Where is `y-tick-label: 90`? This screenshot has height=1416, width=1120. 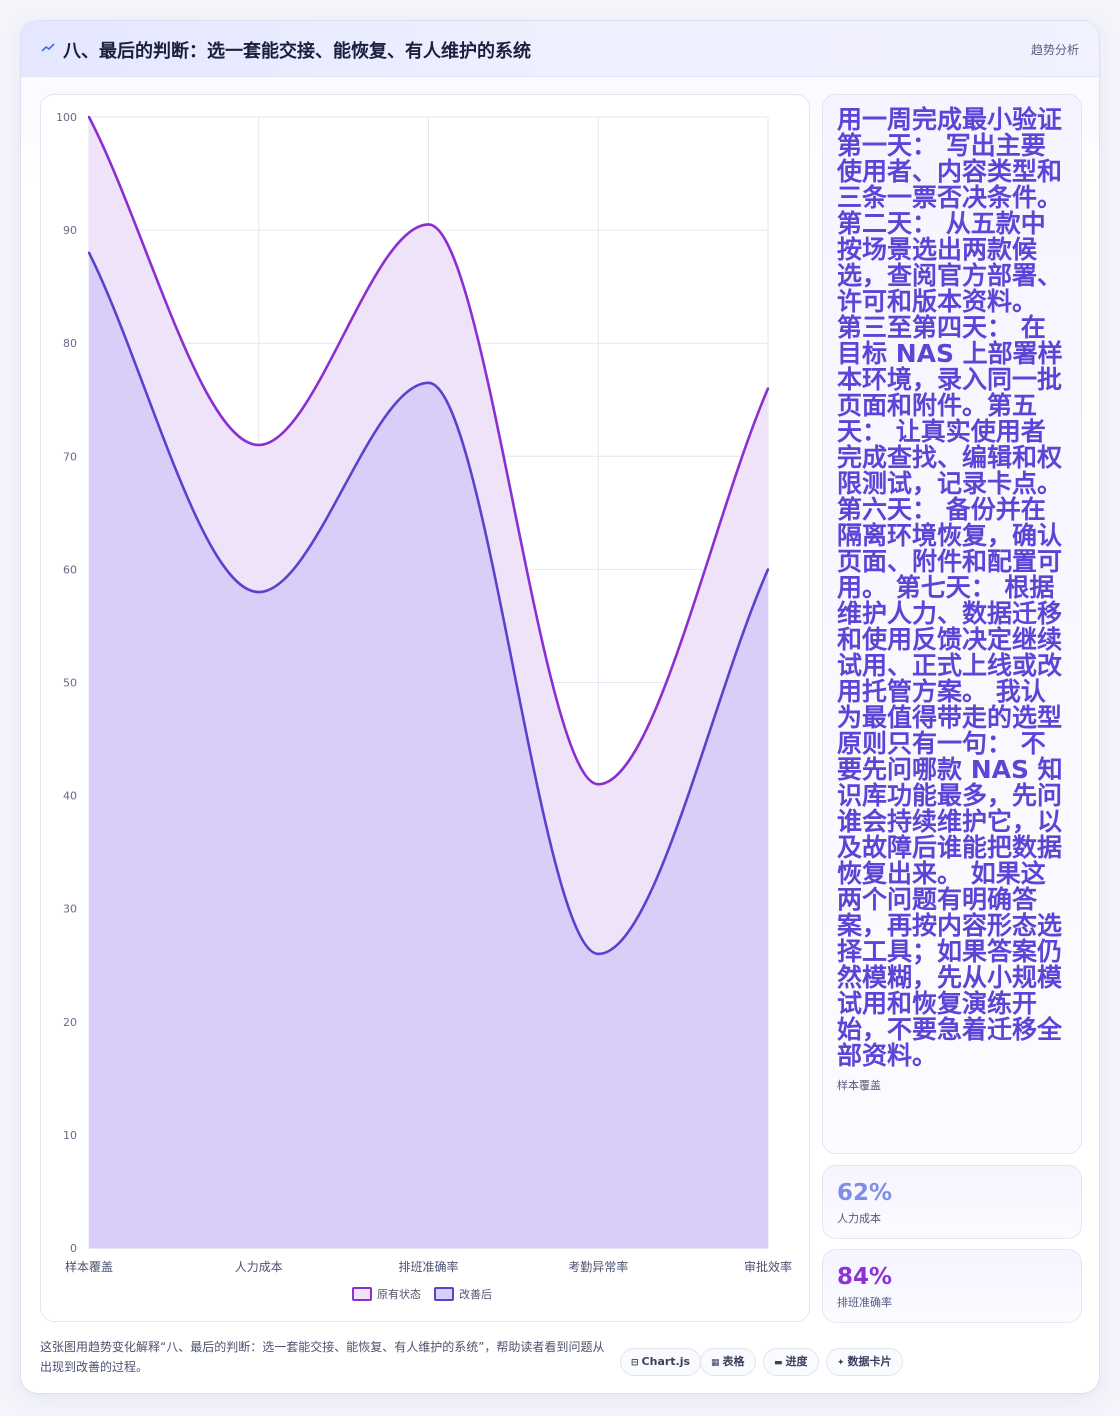 y-tick-label: 90 is located at coordinates (70, 230).